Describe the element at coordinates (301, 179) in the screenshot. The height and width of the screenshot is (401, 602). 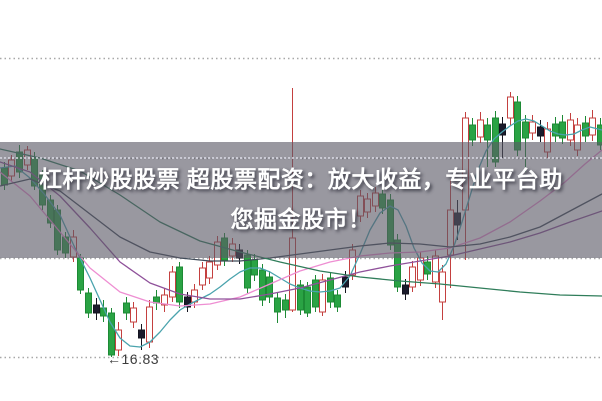
I see `headline-line-1: 杠杆炒股股票 超股票配资：放大收益，专业平台助` at that location.